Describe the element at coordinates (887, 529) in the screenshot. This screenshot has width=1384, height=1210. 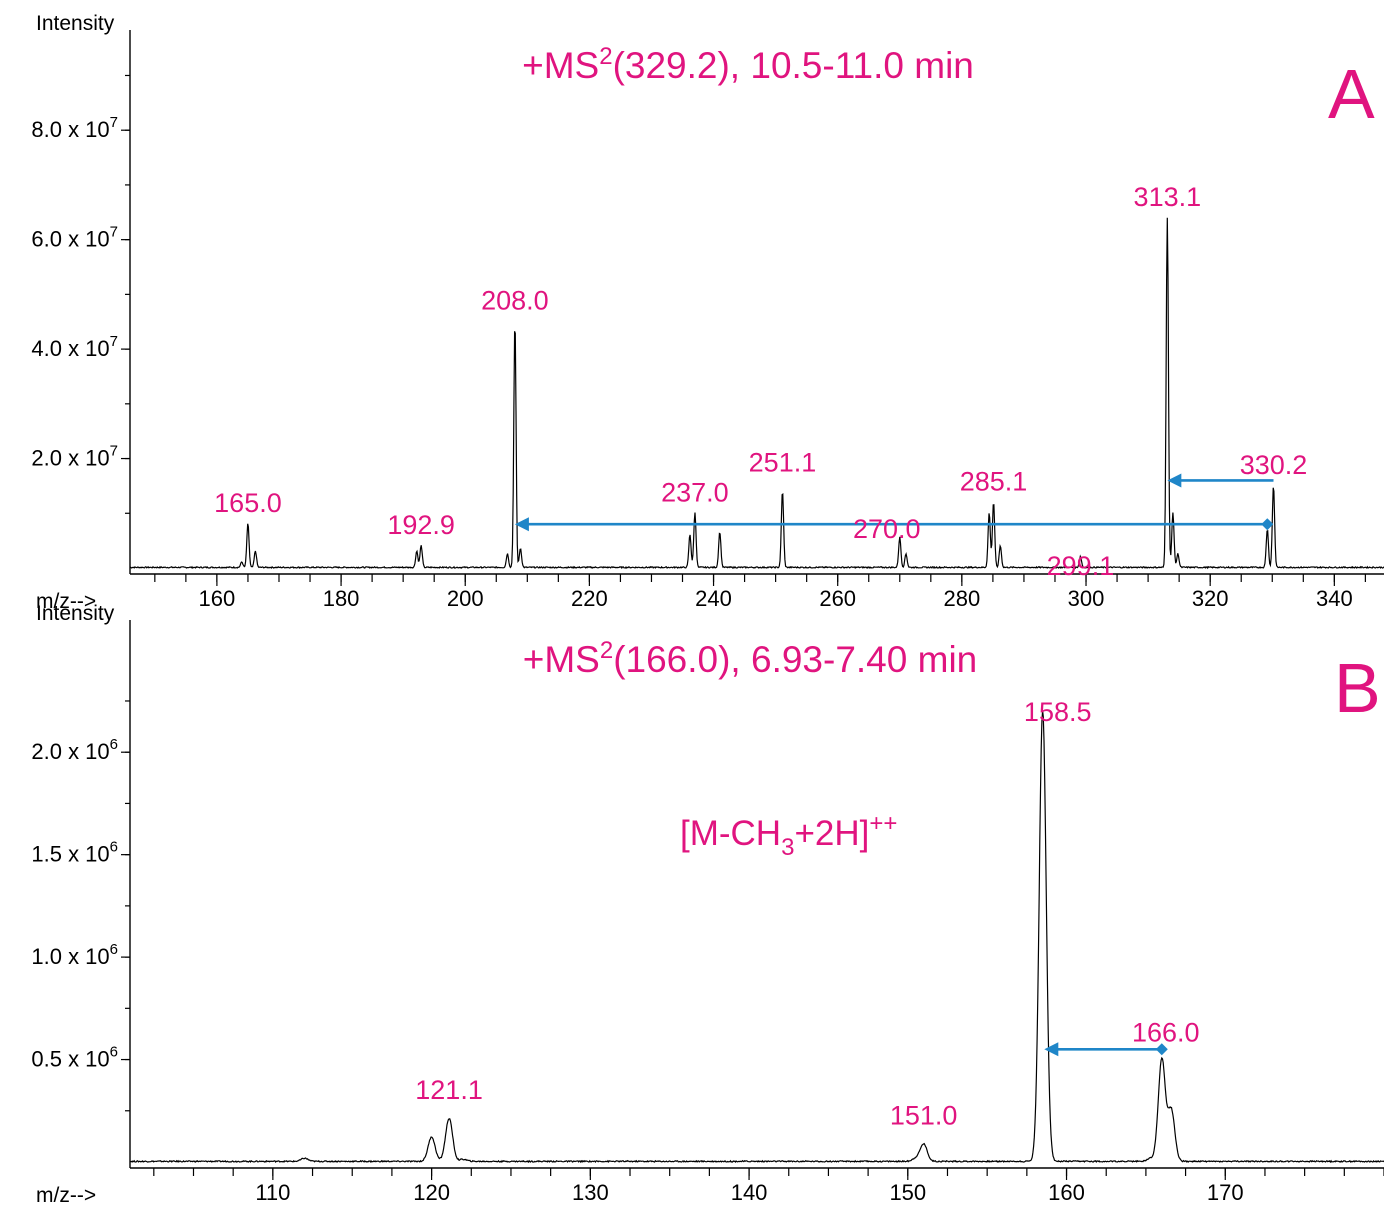
I see `peak-label: 270.0` at that location.